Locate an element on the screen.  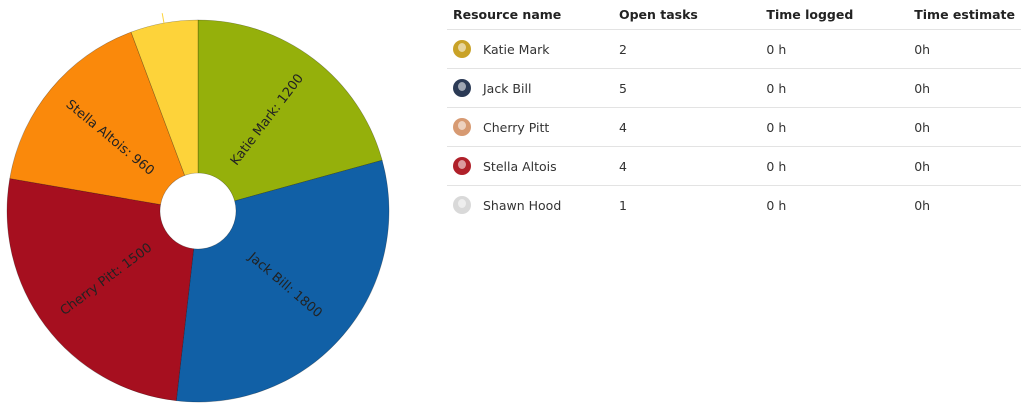
resource-name: Stella Altois is located at coordinates (520, 166).